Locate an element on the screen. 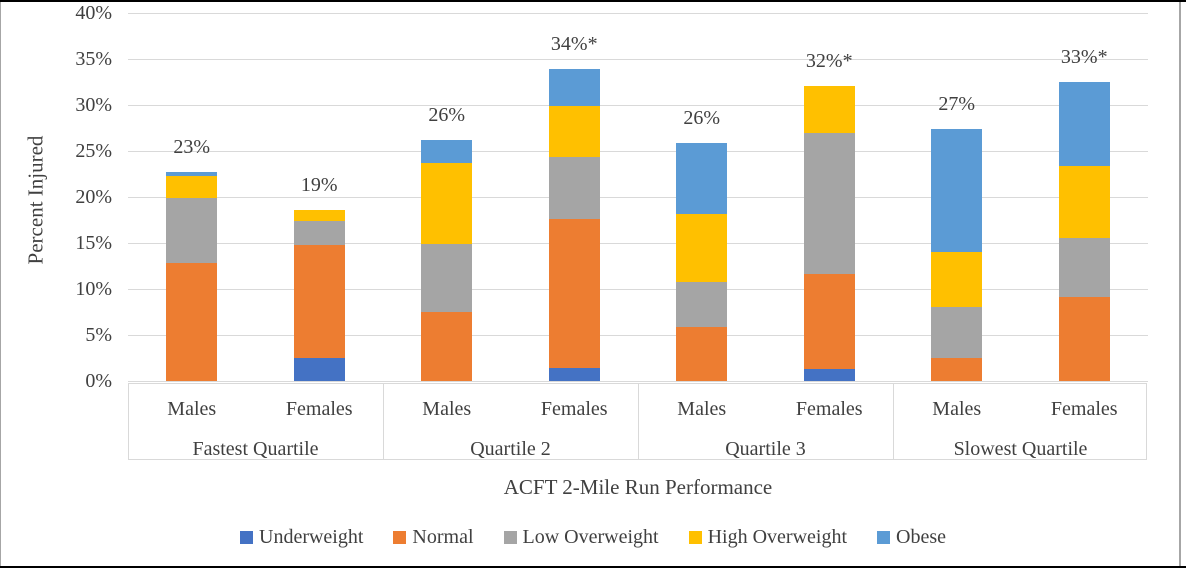 Image resolution: width=1186 pixels, height=571 pixels. figure-right-border is located at coordinates (1180, 284).